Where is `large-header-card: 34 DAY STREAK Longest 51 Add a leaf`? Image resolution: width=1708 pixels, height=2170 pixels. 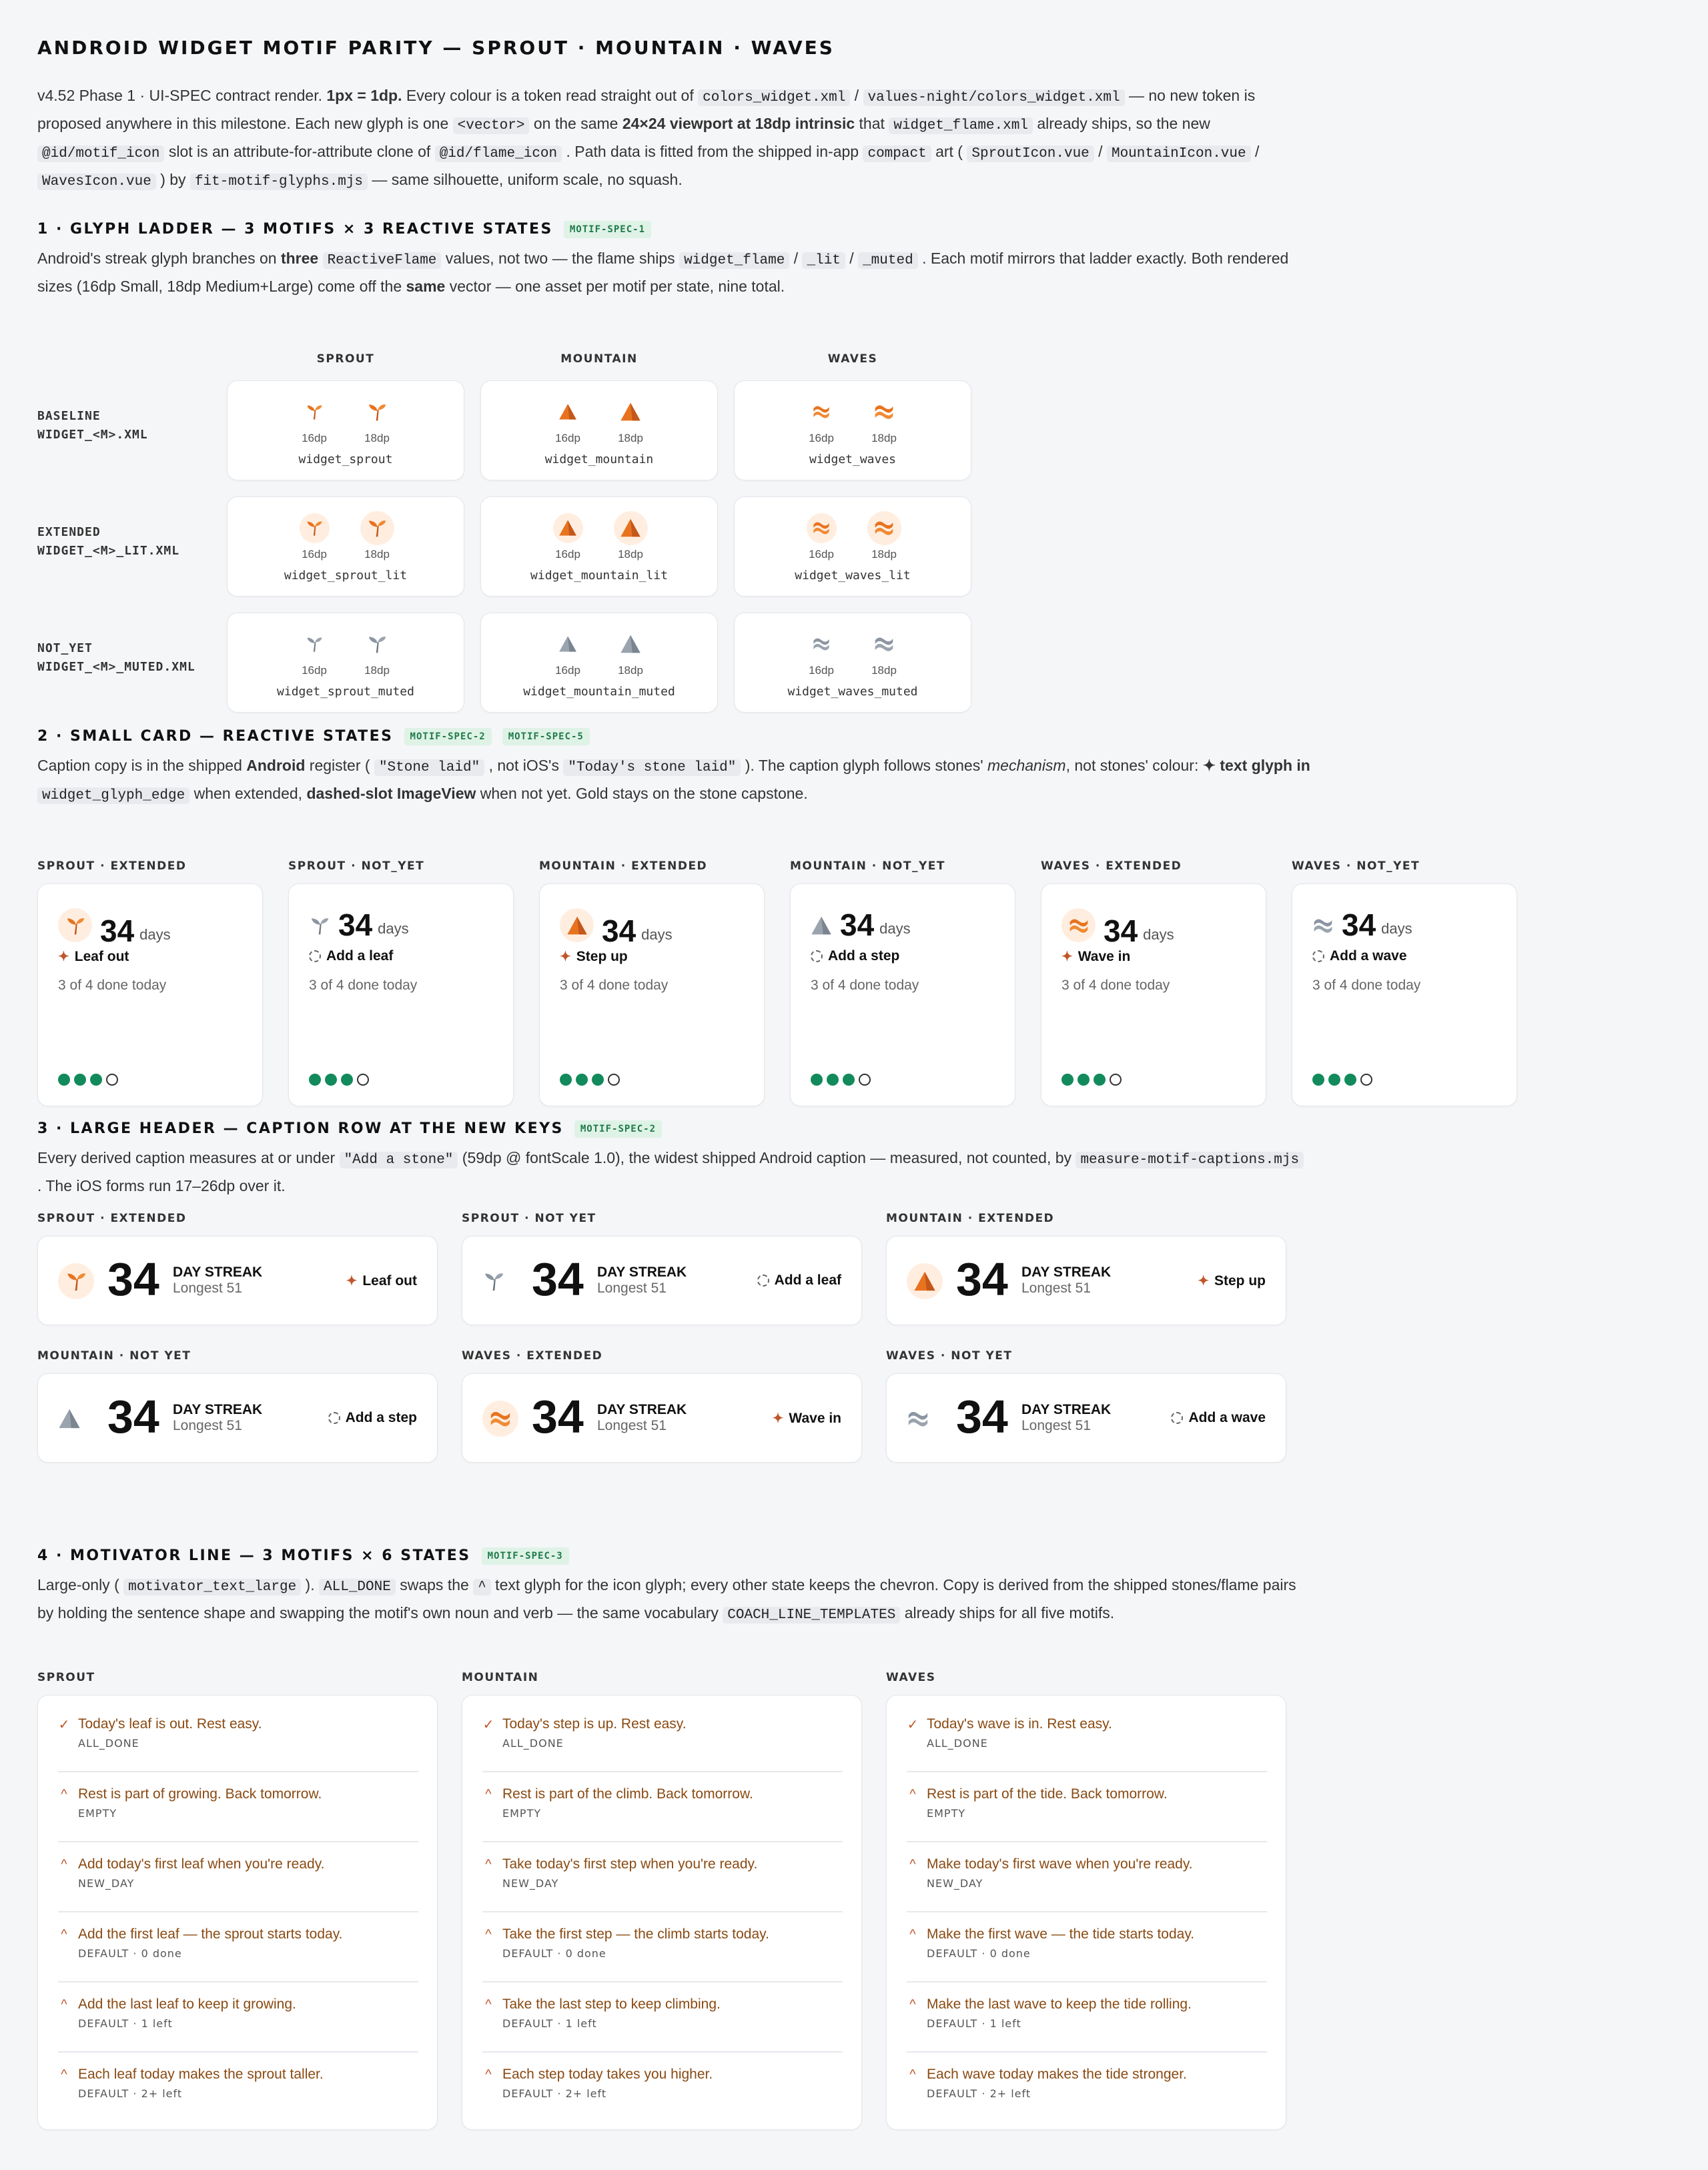 large-header-card: 34 DAY STREAK Longest 51 Add a leaf is located at coordinates (662, 1280).